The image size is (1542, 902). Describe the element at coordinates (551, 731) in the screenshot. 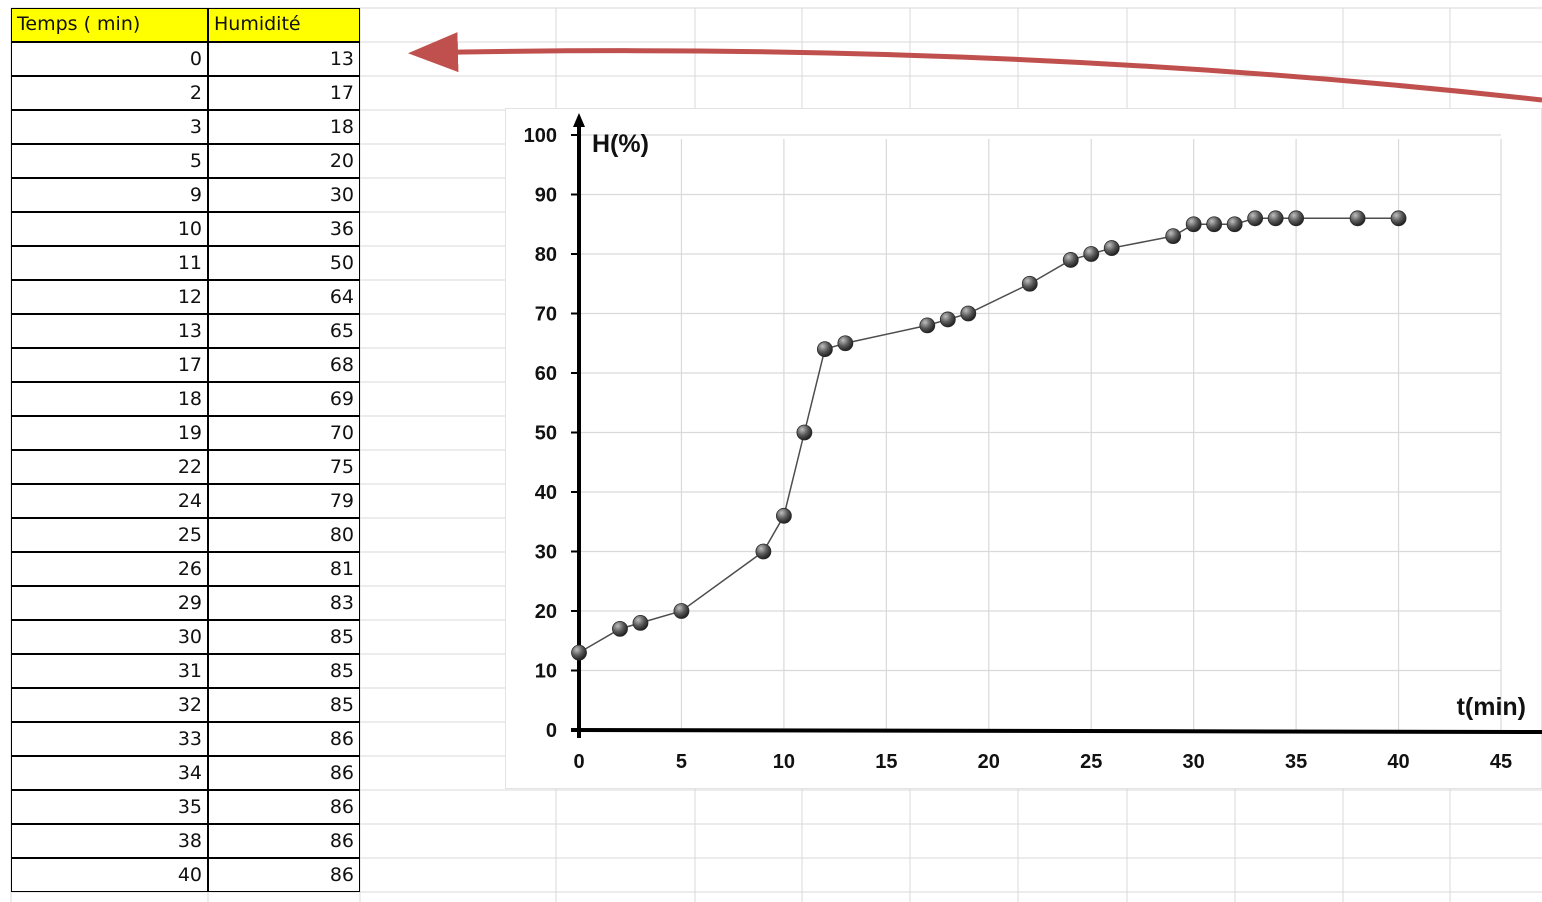

I see `y-tick-label: 0` at that location.